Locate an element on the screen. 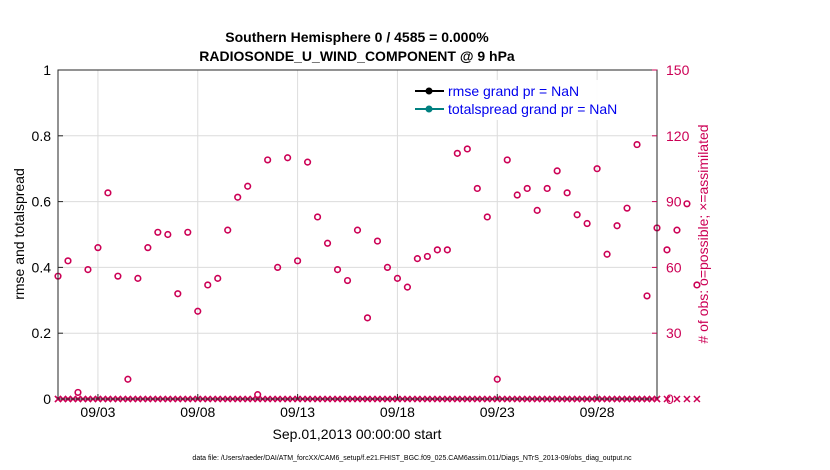 This screenshot has height=470, width=830. right-tick-label: 0 is located at coordinates (670, 399).